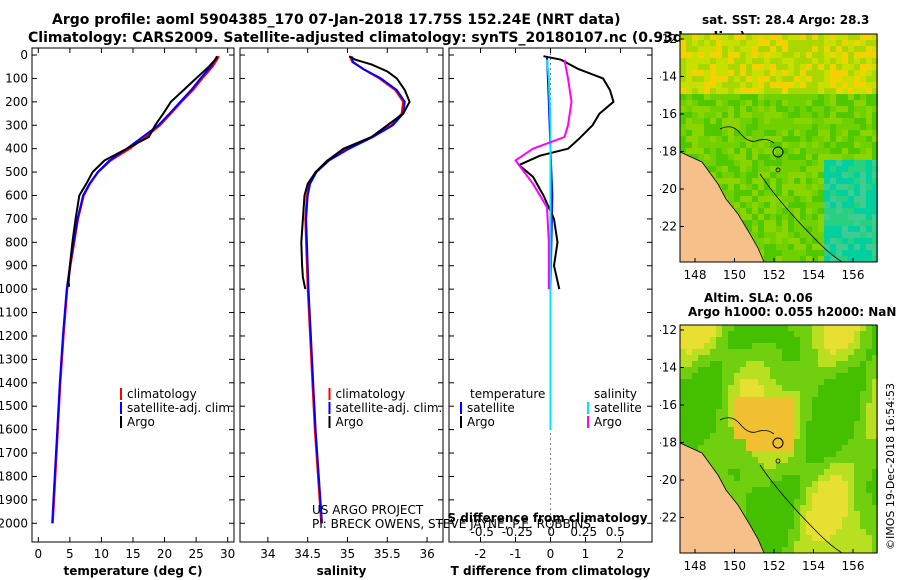  What do you see at coordinates (14, 289) in the screenshot?
I see `depth-tick-label: 1000` at bounding box center [14, 289].